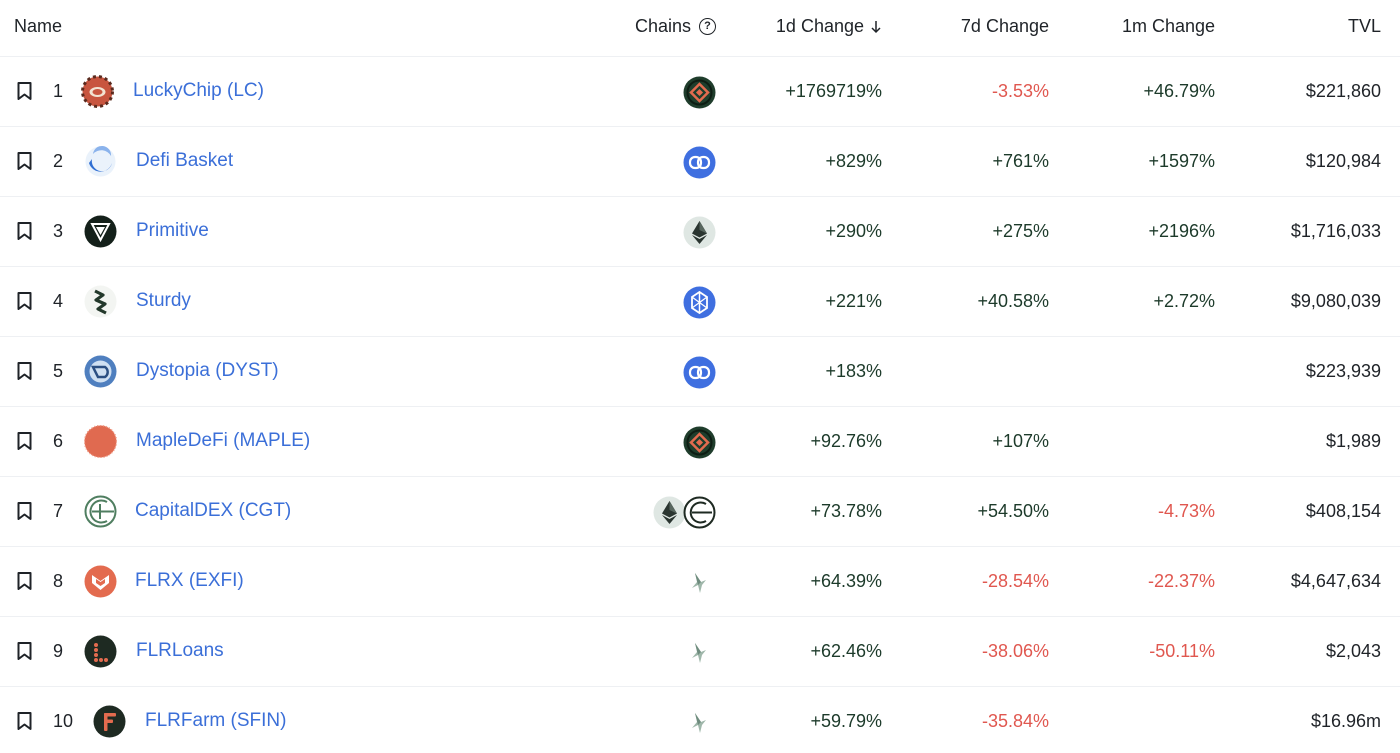 The height and width of the screenshot is (753, 1400). What do you see at coordinates (172, 230) in the screenshot?
I see `protocol-name-link: Primitive` at bounding box center [172, 230].